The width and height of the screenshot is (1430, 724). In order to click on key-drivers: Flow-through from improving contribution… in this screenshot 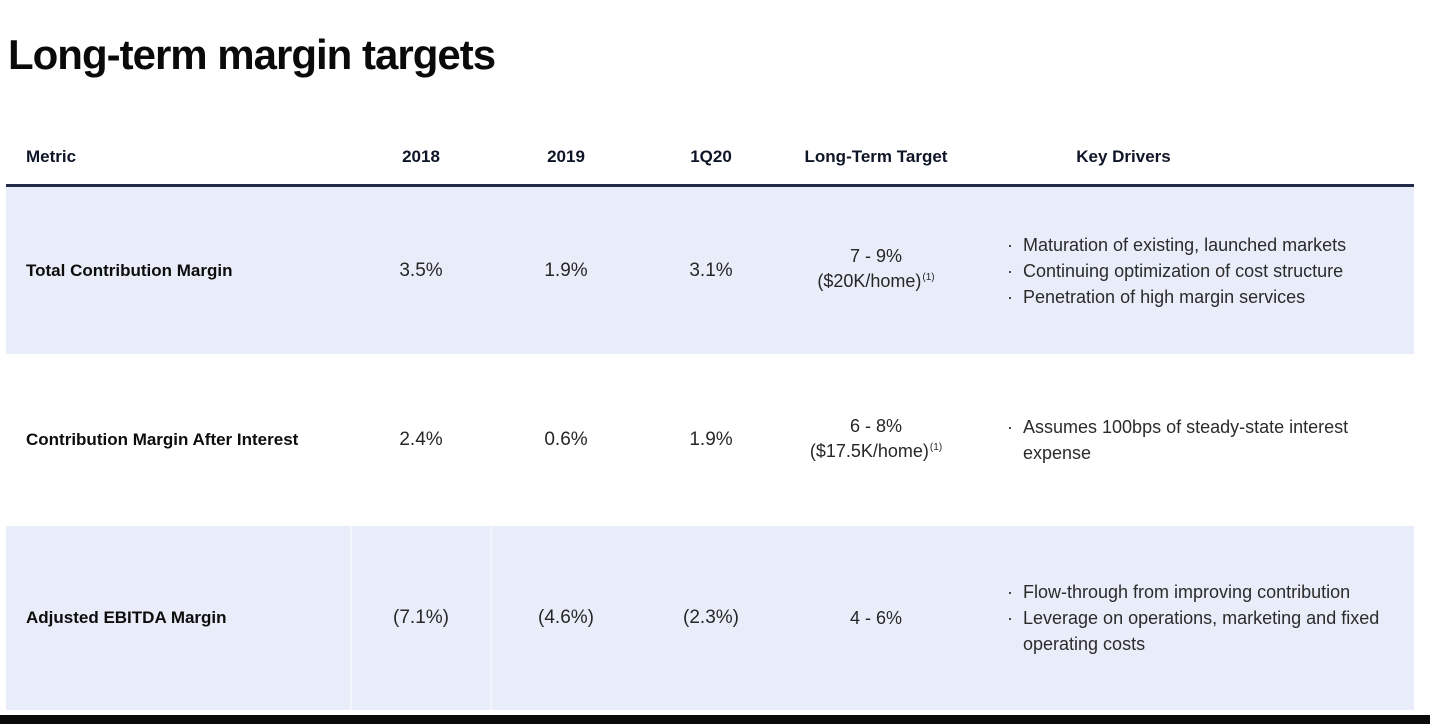, I will do `click(1192, 618)`.